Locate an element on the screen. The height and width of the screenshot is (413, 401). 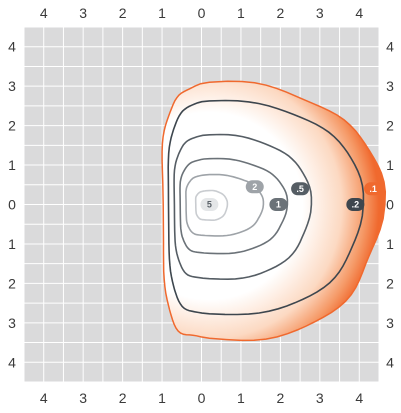
x-tick-top: 0 is located at coordinates (202, 13).